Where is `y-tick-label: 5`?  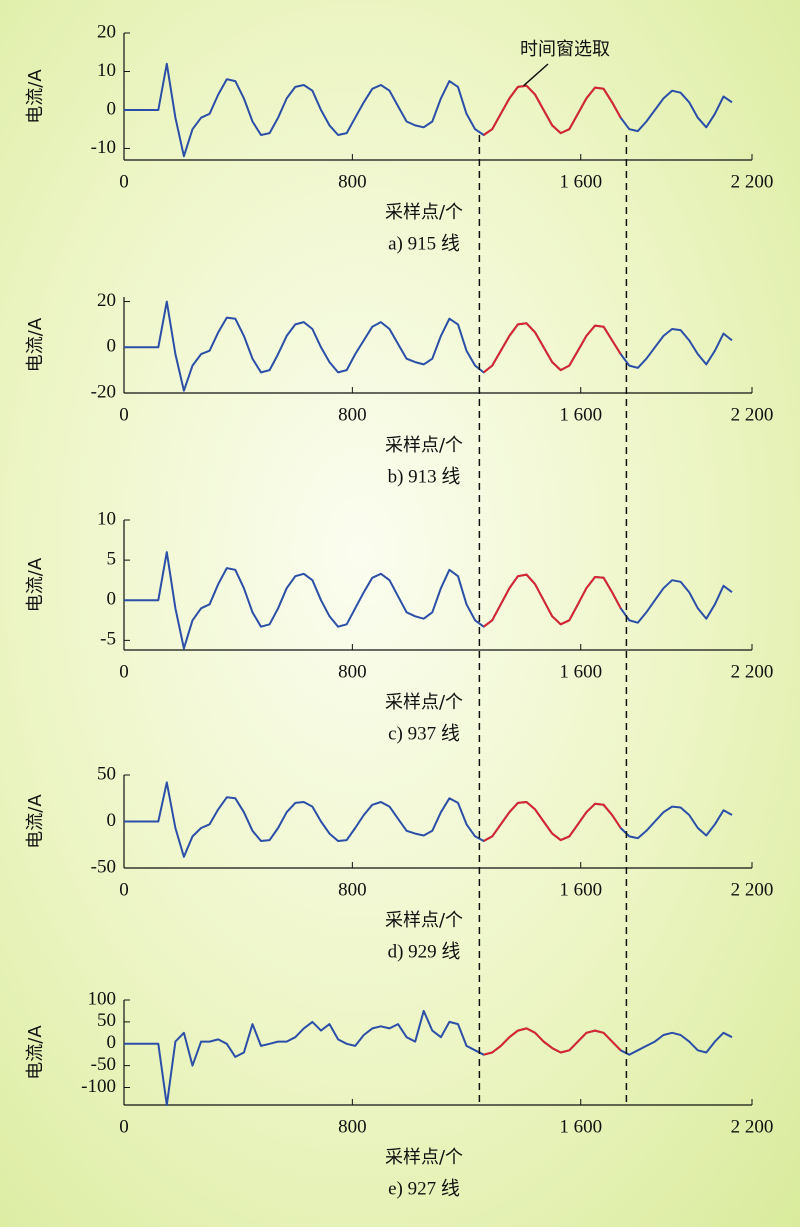 y-tick-label: 5 is located at coordinates (112, 558).